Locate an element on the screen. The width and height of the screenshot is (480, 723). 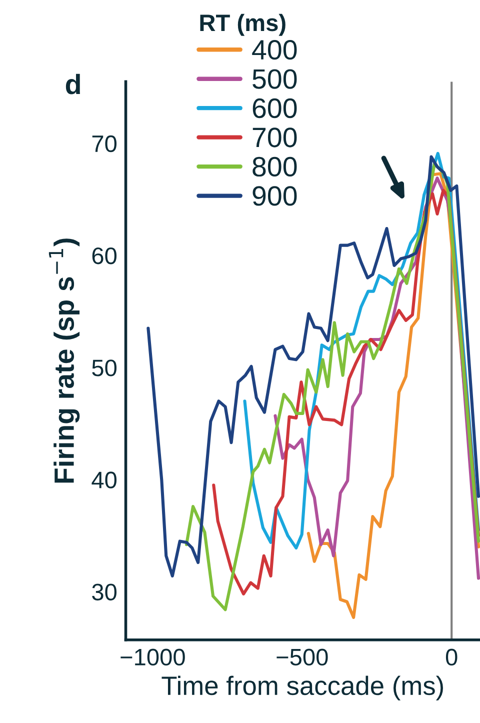
x-axis-title: Time from saccade (ms) is located at coordinates (302, 688).